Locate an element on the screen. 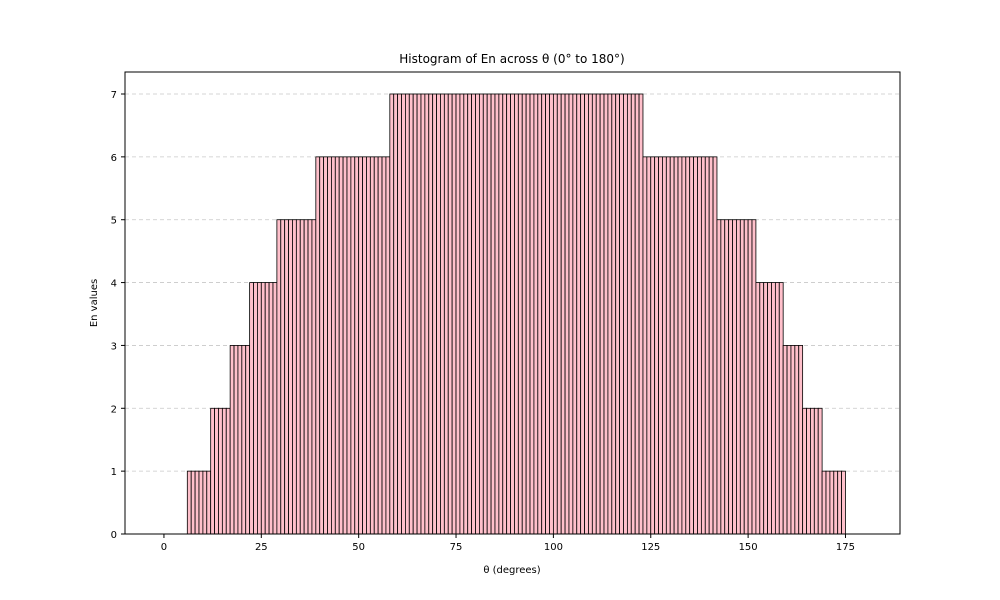  x-tick-label: 25 is located at coordinates (261, 547).